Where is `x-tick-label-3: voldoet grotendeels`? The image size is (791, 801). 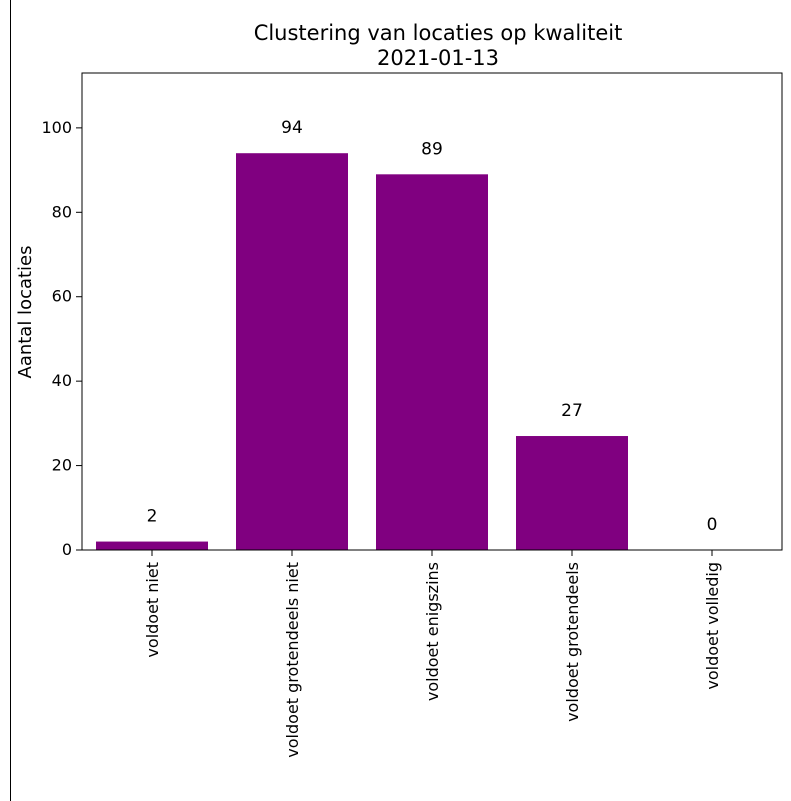 x-tick-label-3: voldoet grotendeels is located at coordinates (572, 642).